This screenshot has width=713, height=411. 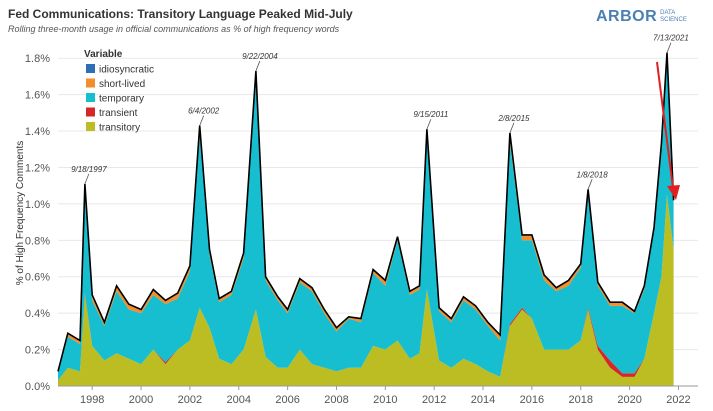 I want to click on legend-swatch-transitory, so click(x=90, y=126).